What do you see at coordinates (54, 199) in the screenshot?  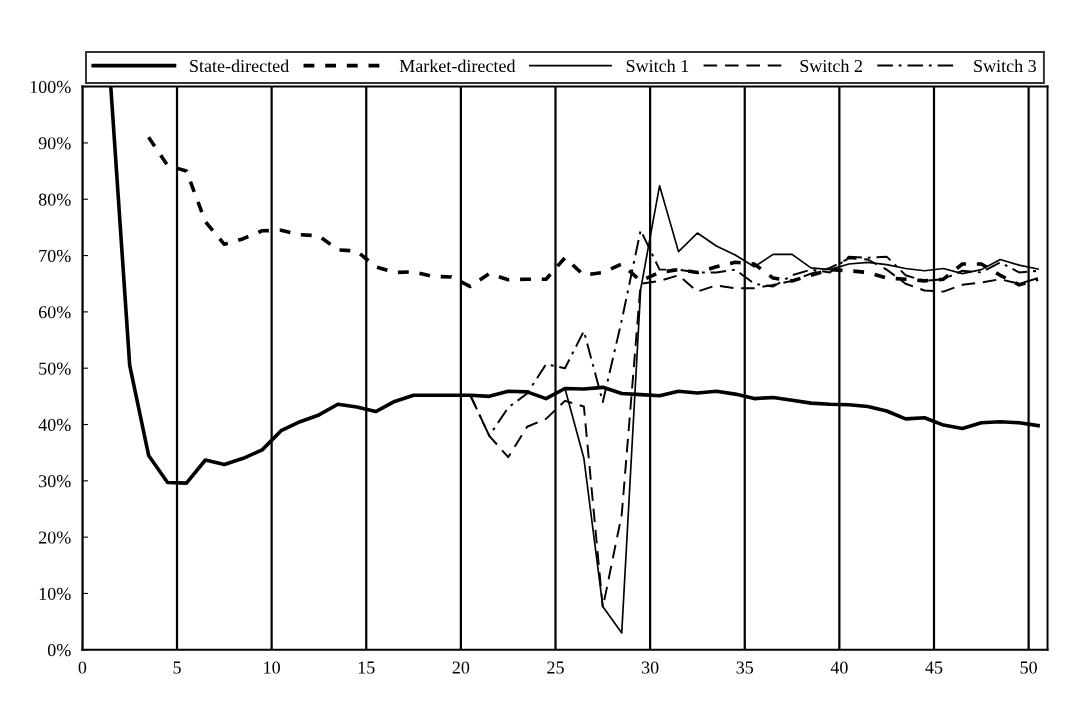 I see `y-tick-label: 80%` at bounding box center [54, 199].